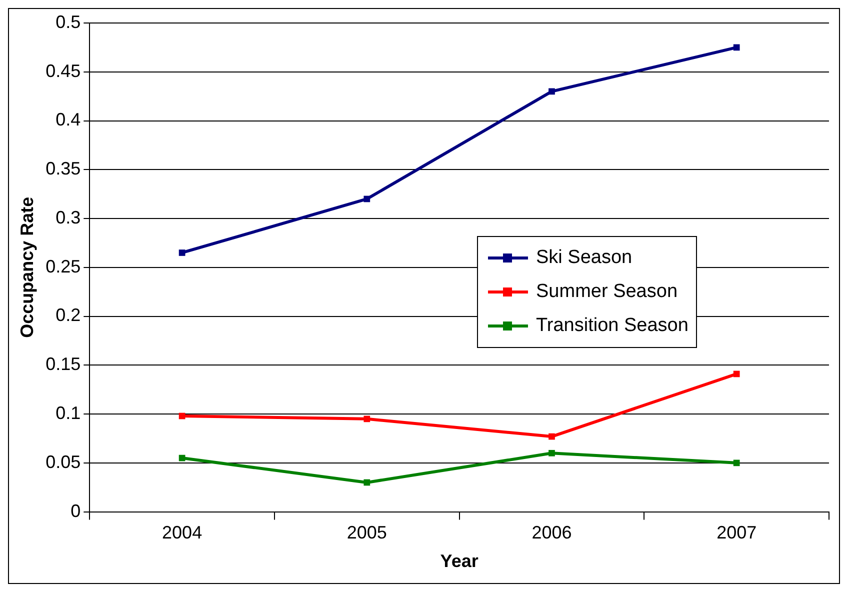  Describe the element at coordinates (366, 532) in the screenshot. I see `x-tick-label: 2005` at that location.